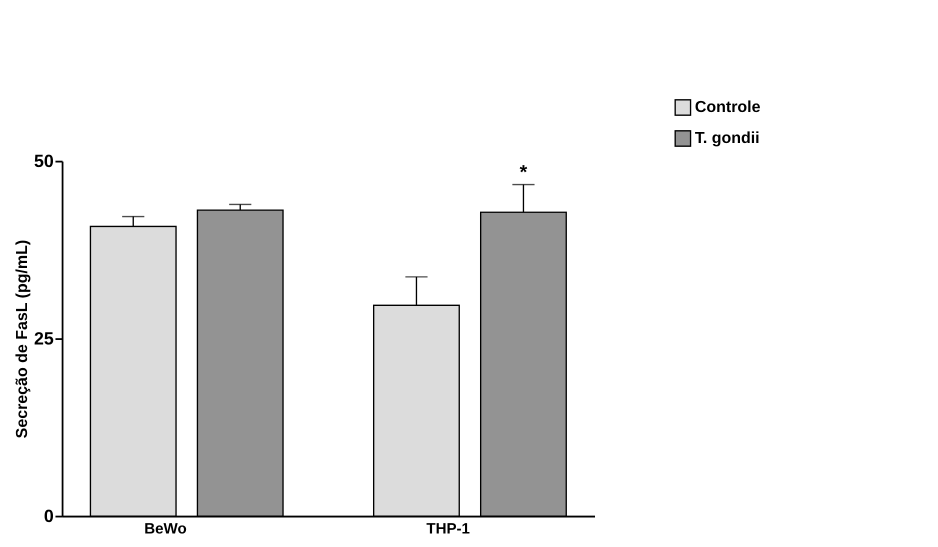 This screenshot has height=547, width=938. I want to click on x-tick-label: THP-1, so click(448, 529).